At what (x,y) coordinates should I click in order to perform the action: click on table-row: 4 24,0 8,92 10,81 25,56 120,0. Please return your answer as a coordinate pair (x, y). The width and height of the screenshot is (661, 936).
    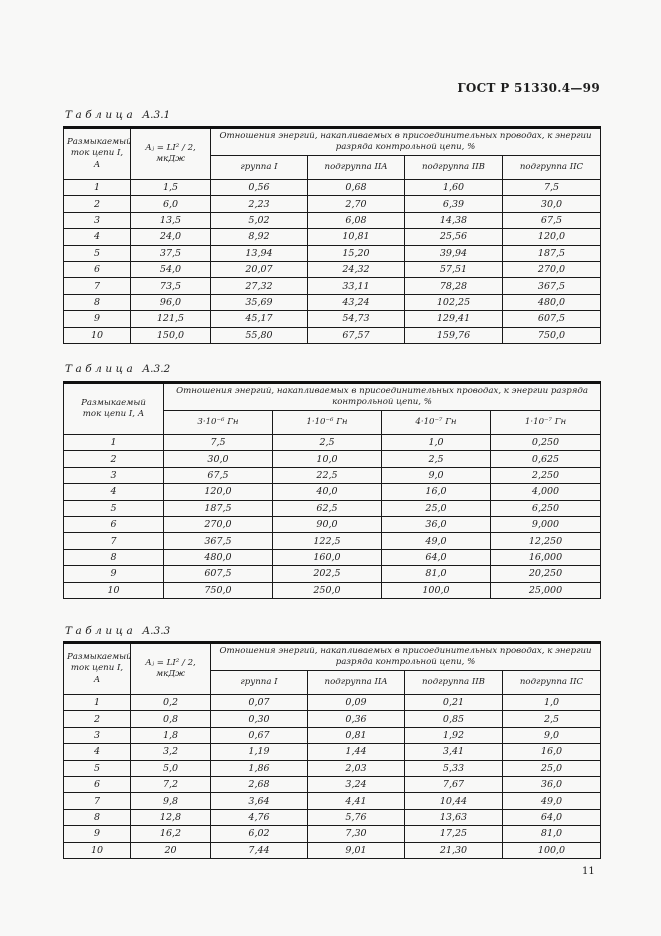
    Looking at the image, I should click on (332, 237).